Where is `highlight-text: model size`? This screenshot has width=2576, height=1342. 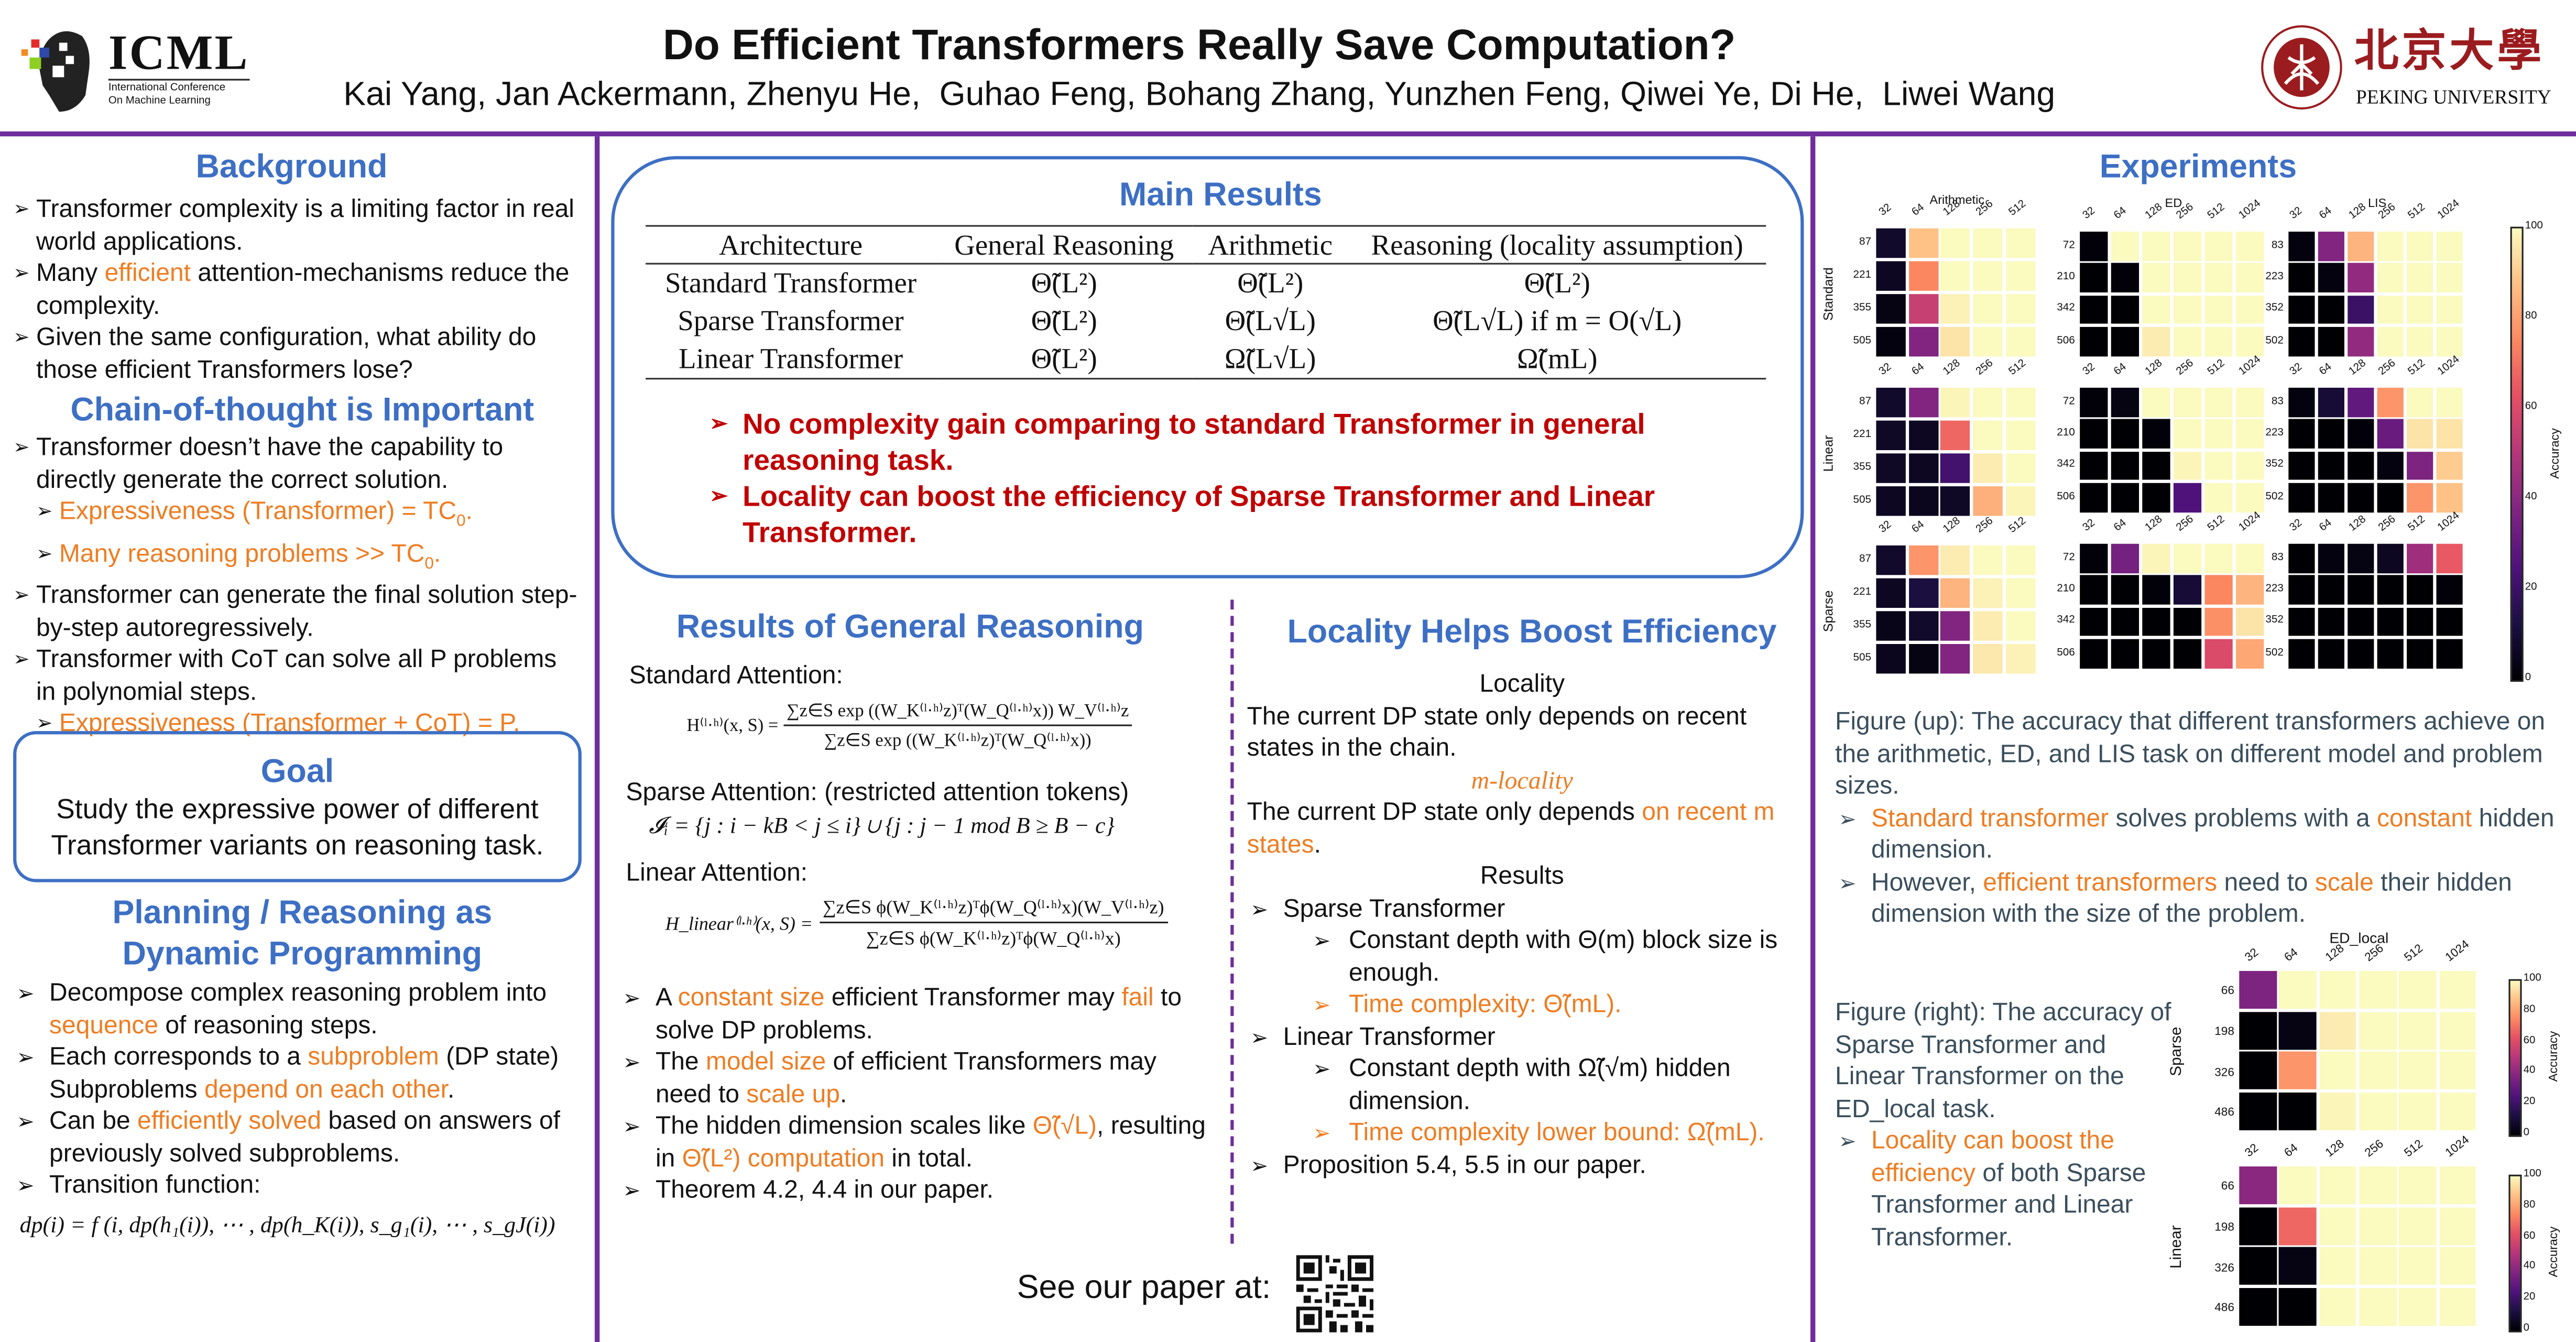 highlight-text: model size is located at coordinates (766, 1062).